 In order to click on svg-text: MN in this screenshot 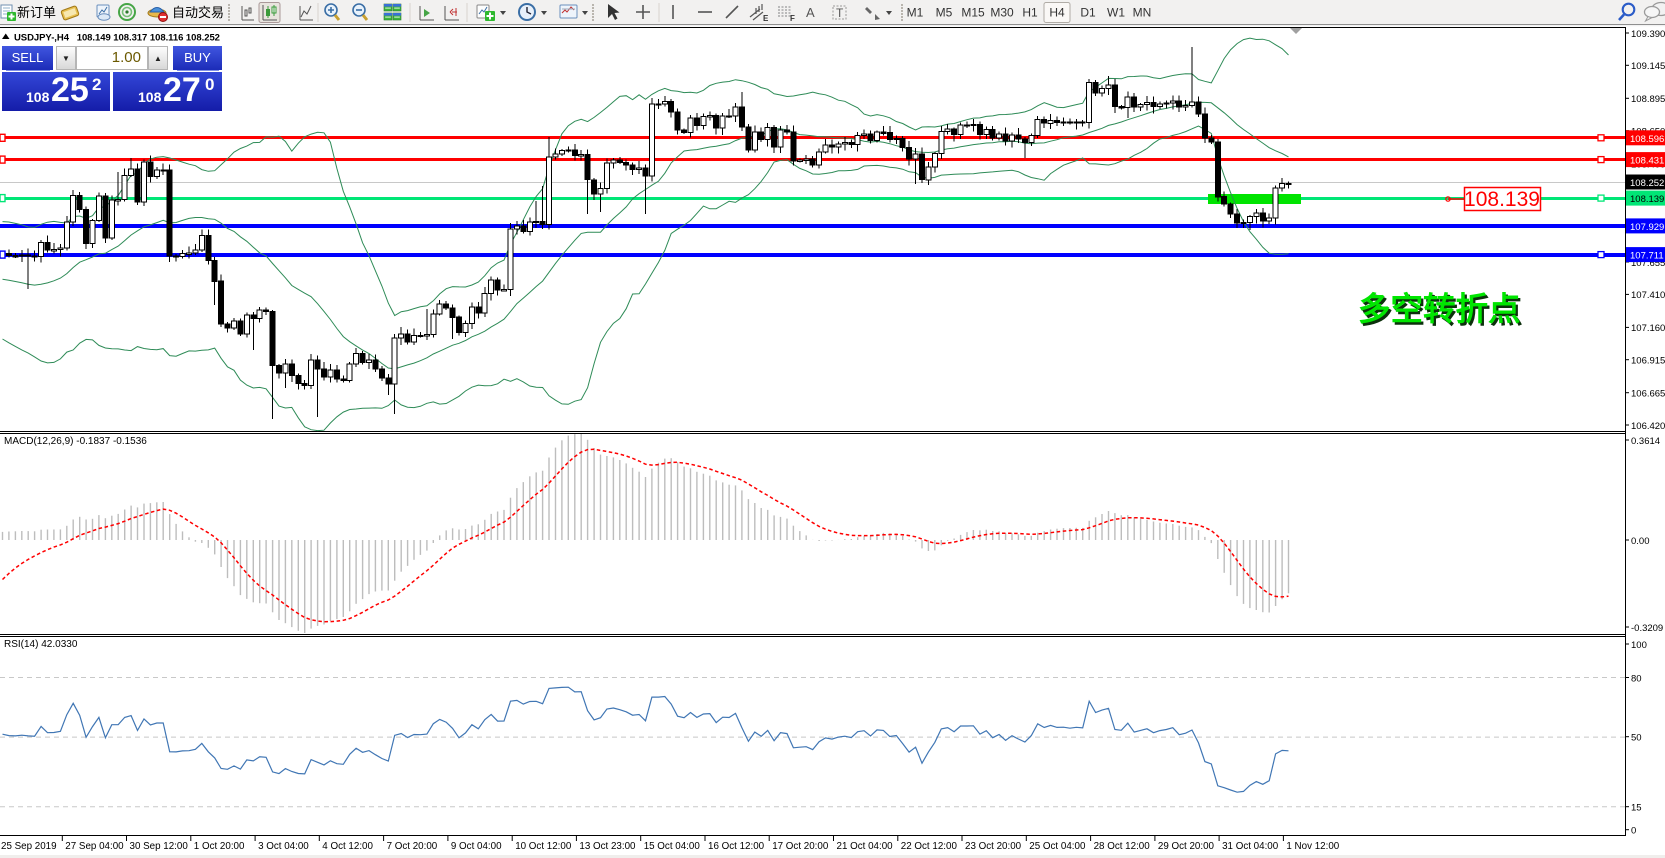, I will do `click(1142, 13)`.